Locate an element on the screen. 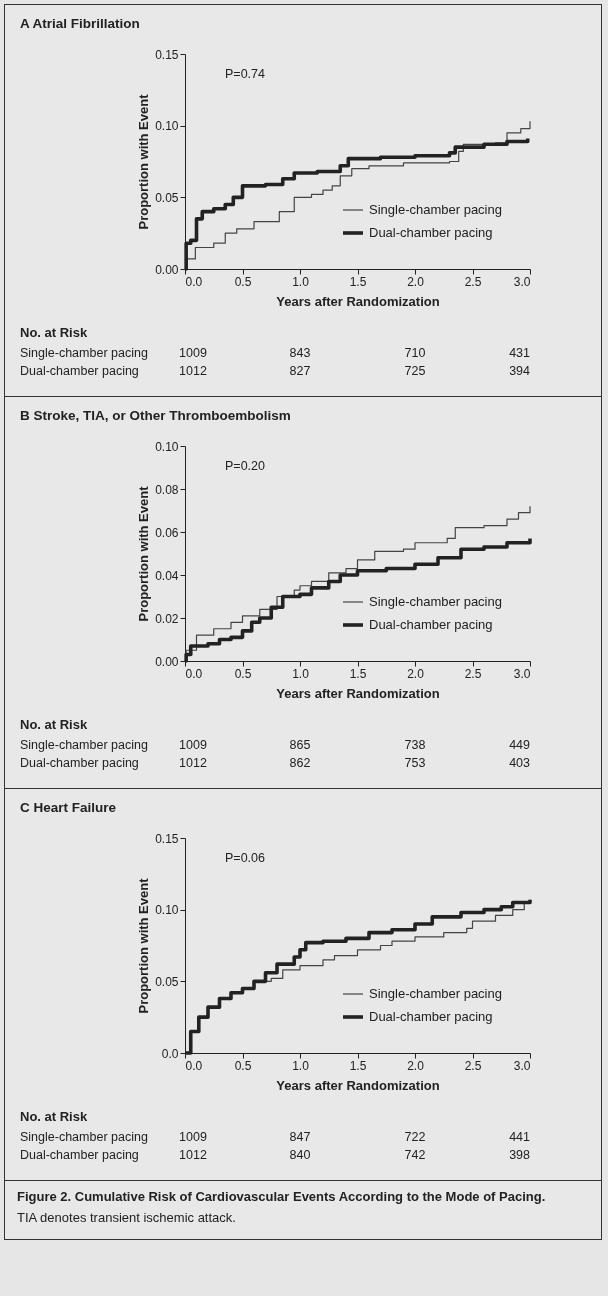 This screenshot has width=608, height=1296. text: 722 is located at coordinates (415, 1137).